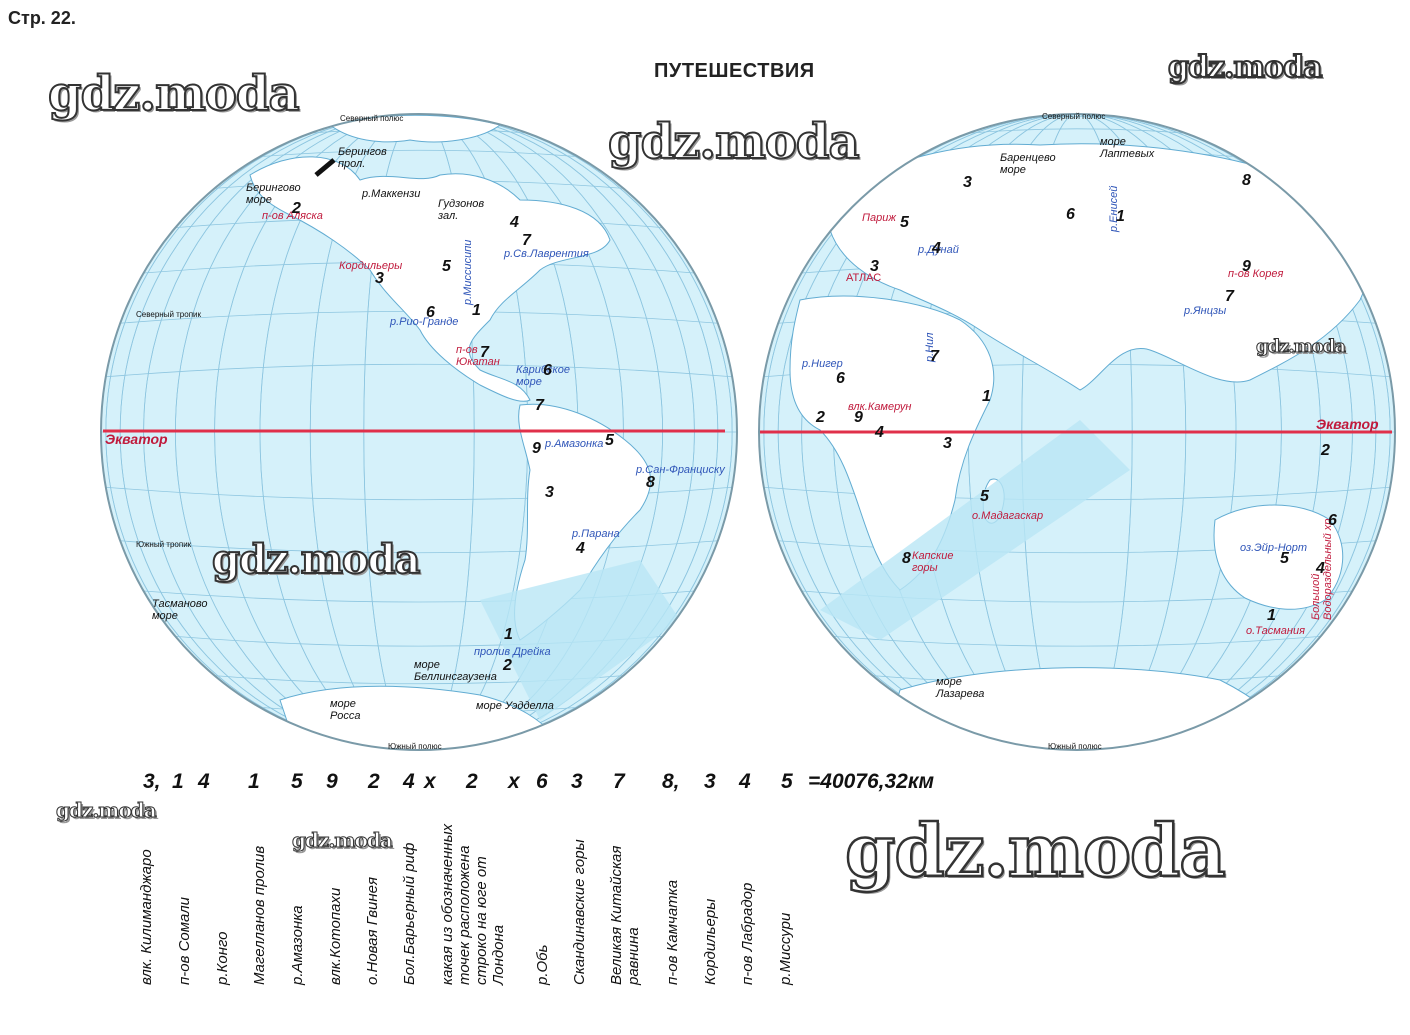 This screenshot has width=1410, height=1035. I want to click on column-label: п-ов Лабрадор, so click(747, 933).